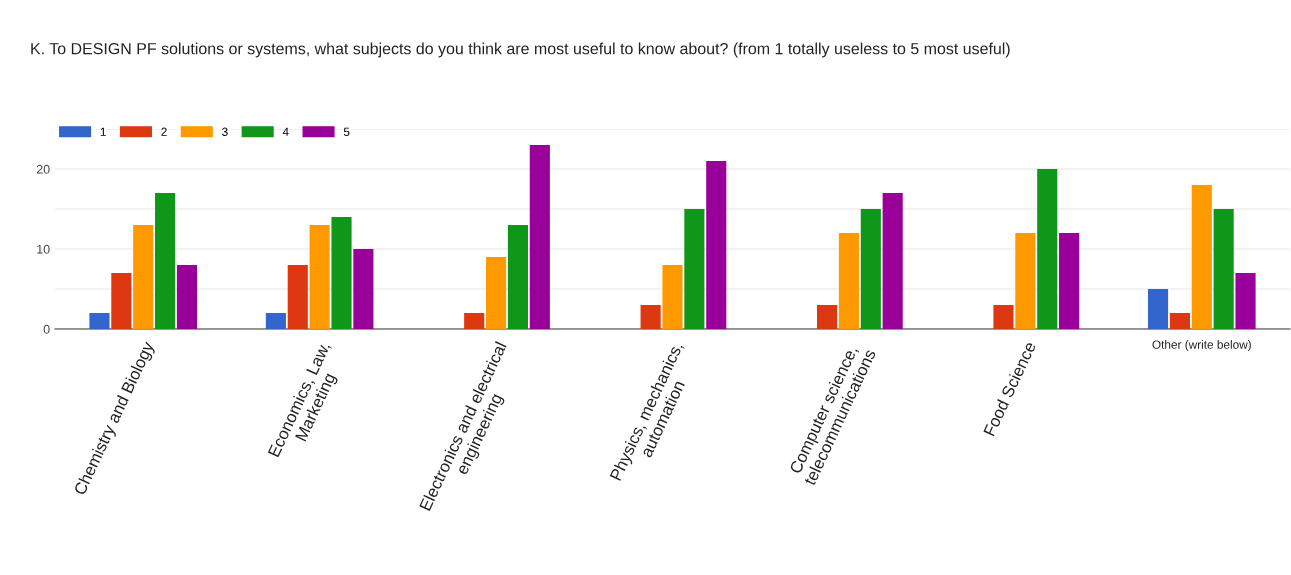 Image resolution: width=1291 pixels, height=575 pixels. Describe the element at coordinates (1201, 346) in the screenshot. I see `x-tick-label: Other (write below)` at that location.